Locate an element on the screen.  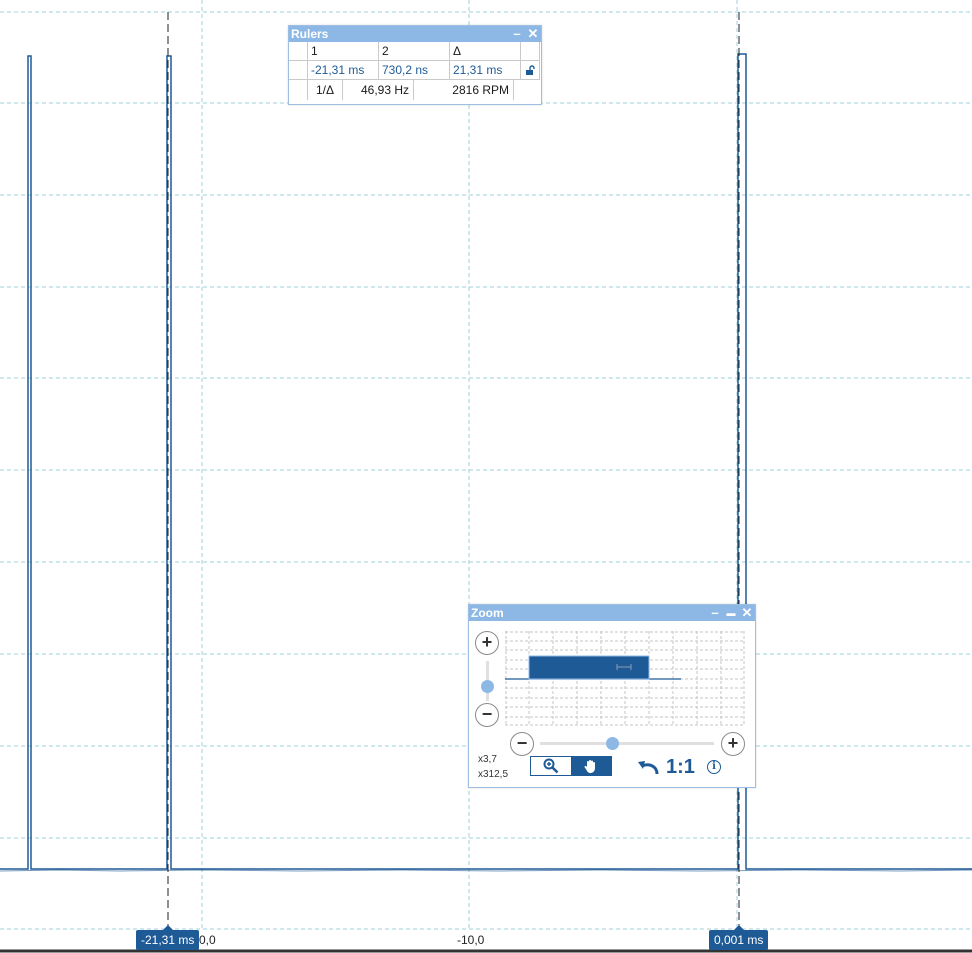
info-icon: i is located at coordinates (714, 767).